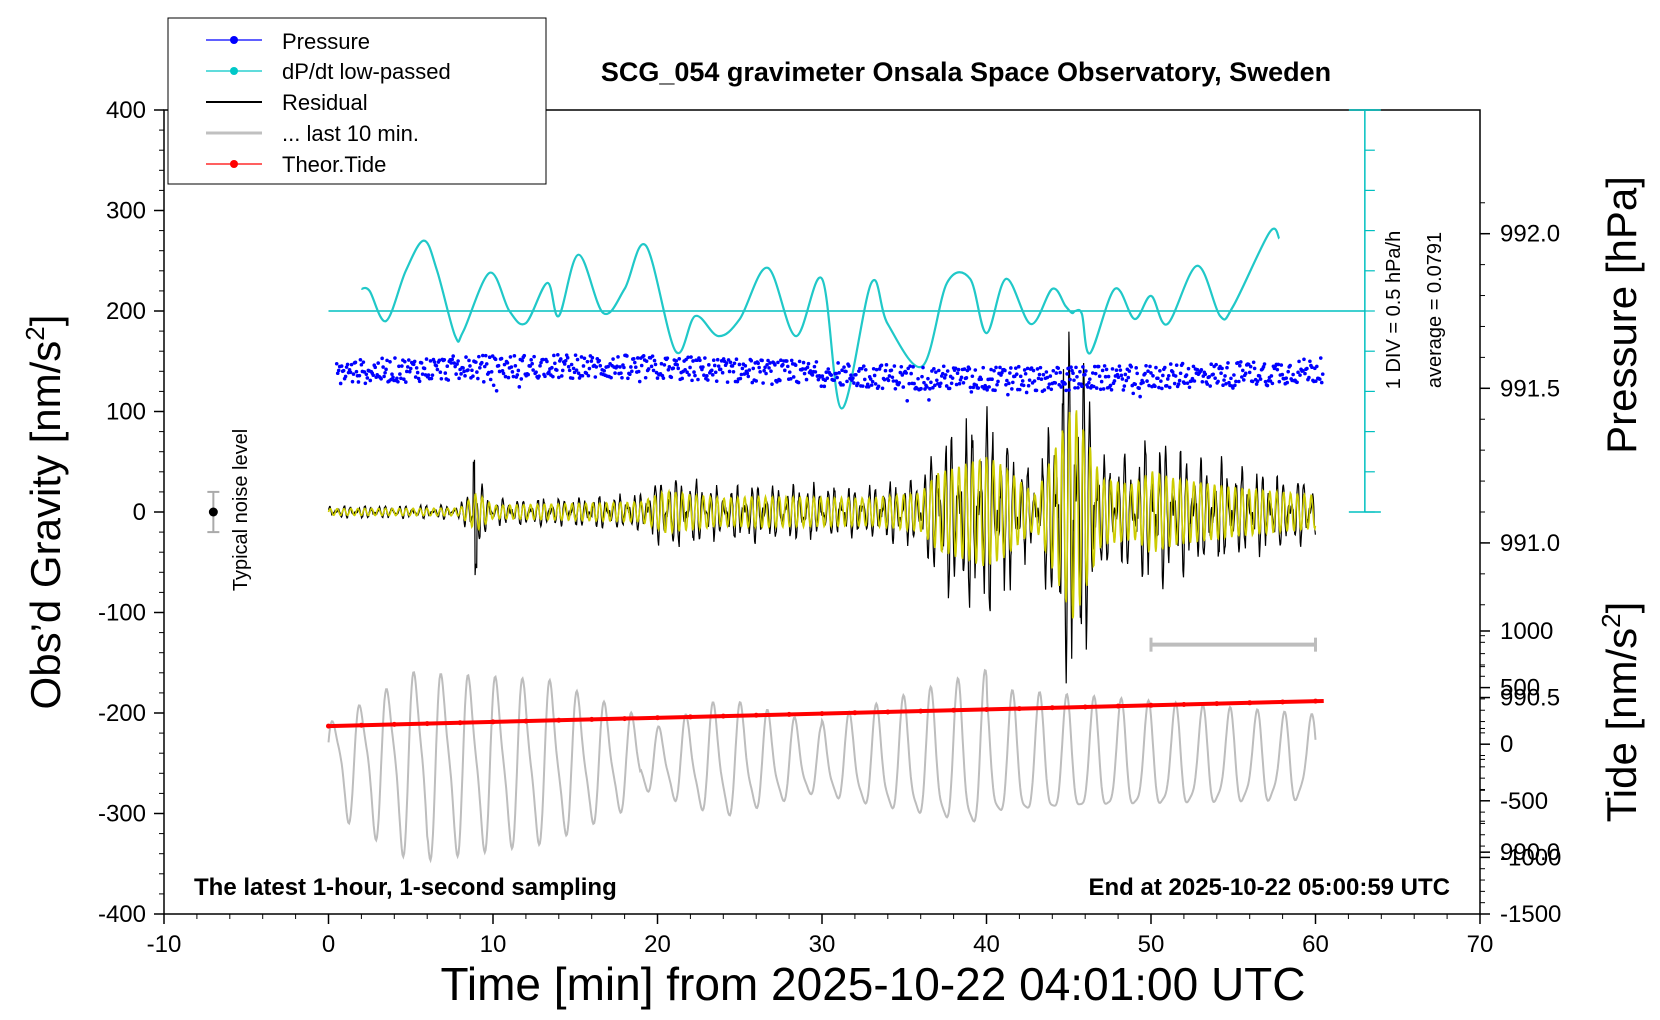 The width and height of the screenshot is (1660, 1020). I want to click on series-dpdt-low-passed, so click(821, 318).